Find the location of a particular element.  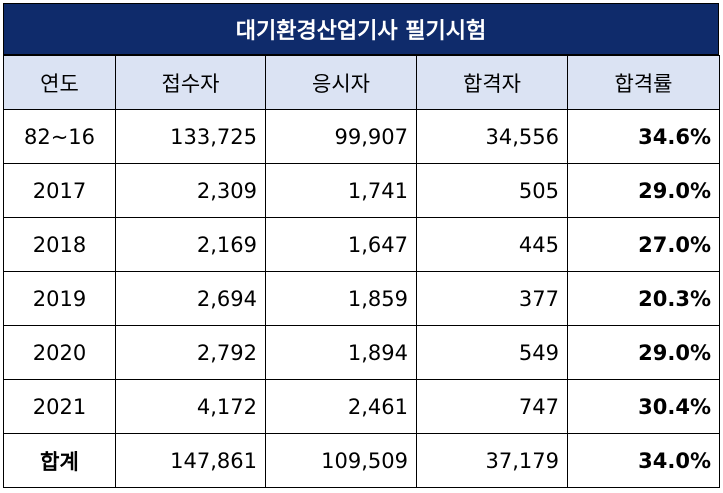

header-examinees: 응시자 is located at coordinates (341, 82).